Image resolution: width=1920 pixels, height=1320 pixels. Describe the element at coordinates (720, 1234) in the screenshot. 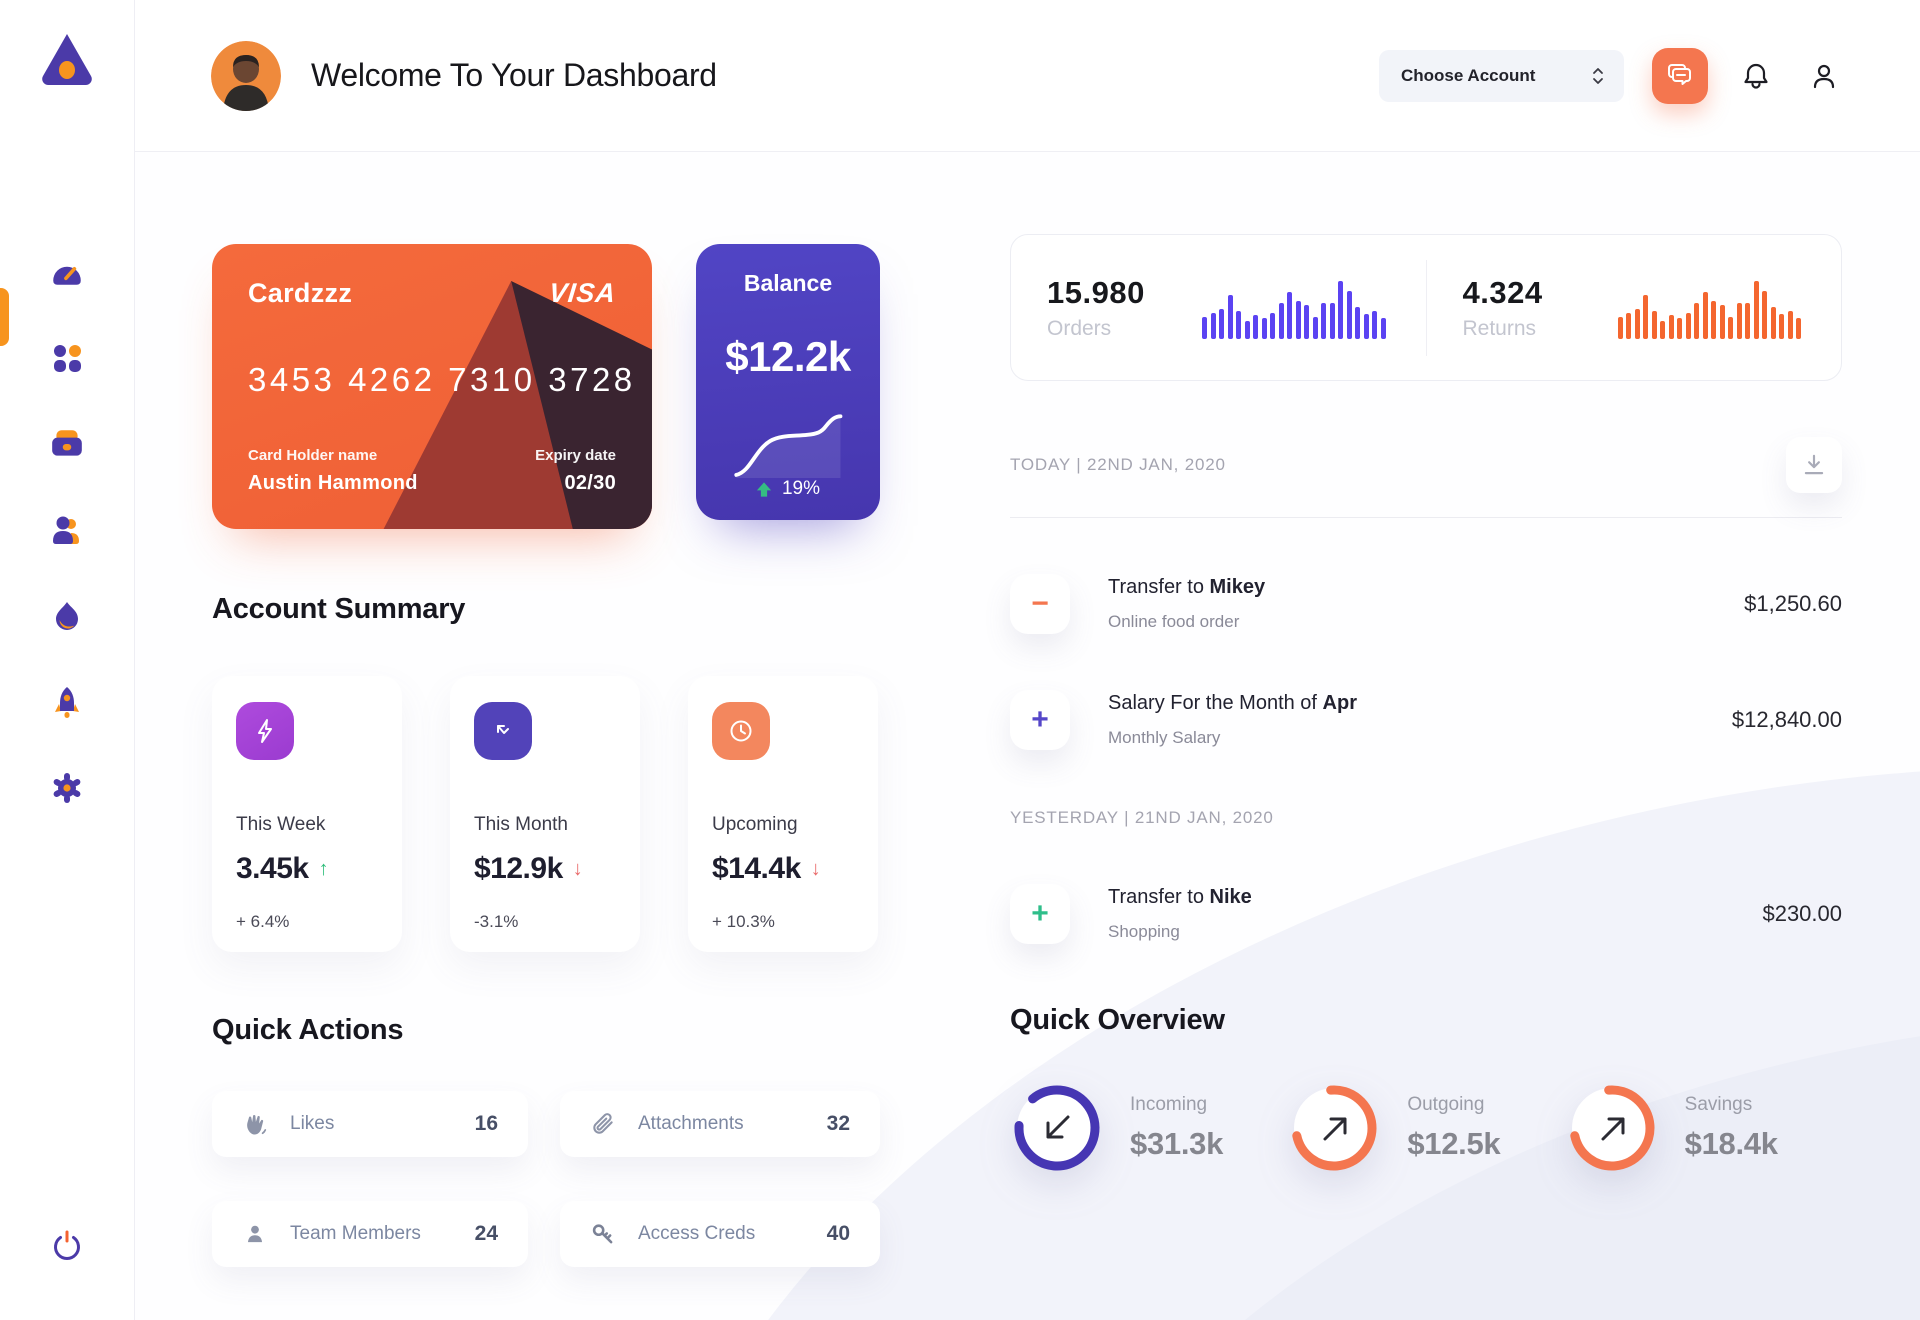

I see `quick-action-access-creds: Access Creds 40` at that location.